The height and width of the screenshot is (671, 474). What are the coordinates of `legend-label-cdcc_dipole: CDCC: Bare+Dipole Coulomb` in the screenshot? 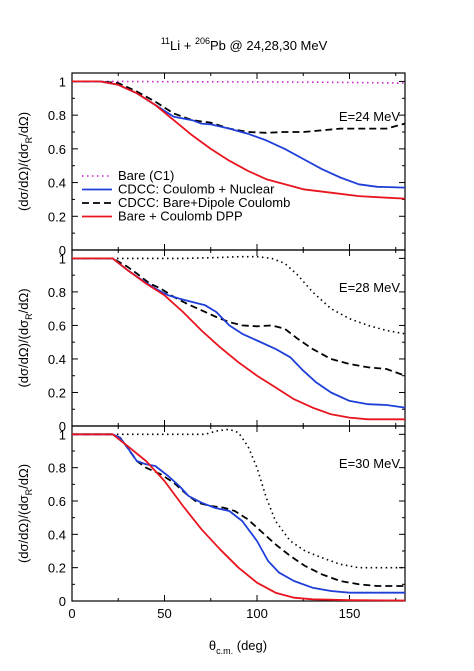 It's located at (204, 202).